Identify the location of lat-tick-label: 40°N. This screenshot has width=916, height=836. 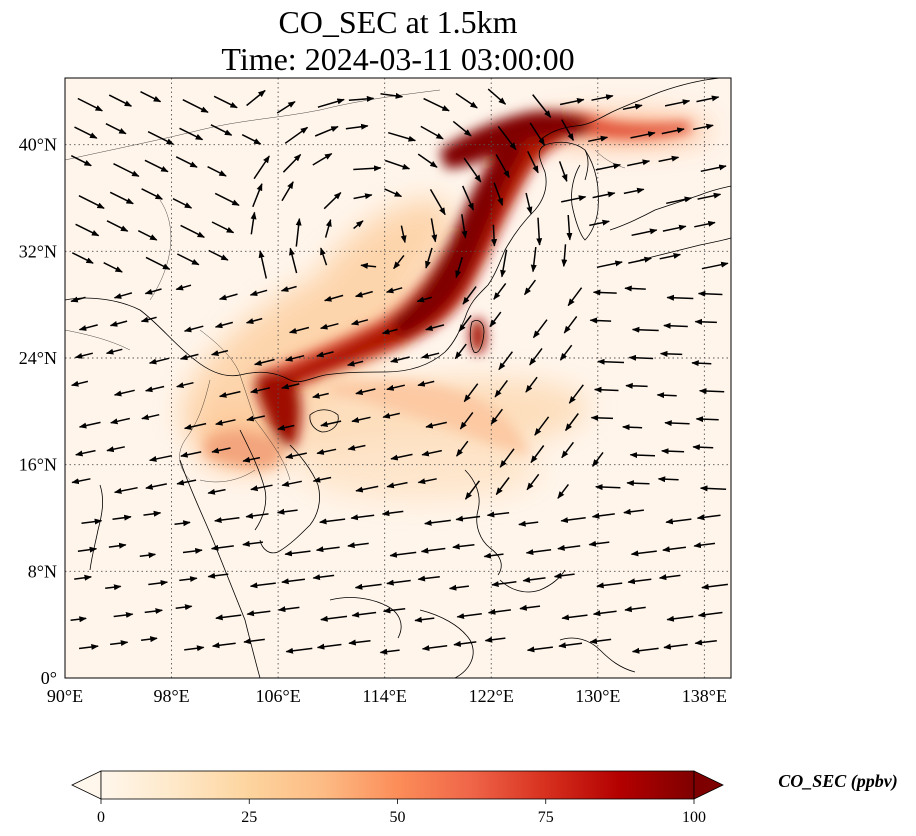
(38, 145).